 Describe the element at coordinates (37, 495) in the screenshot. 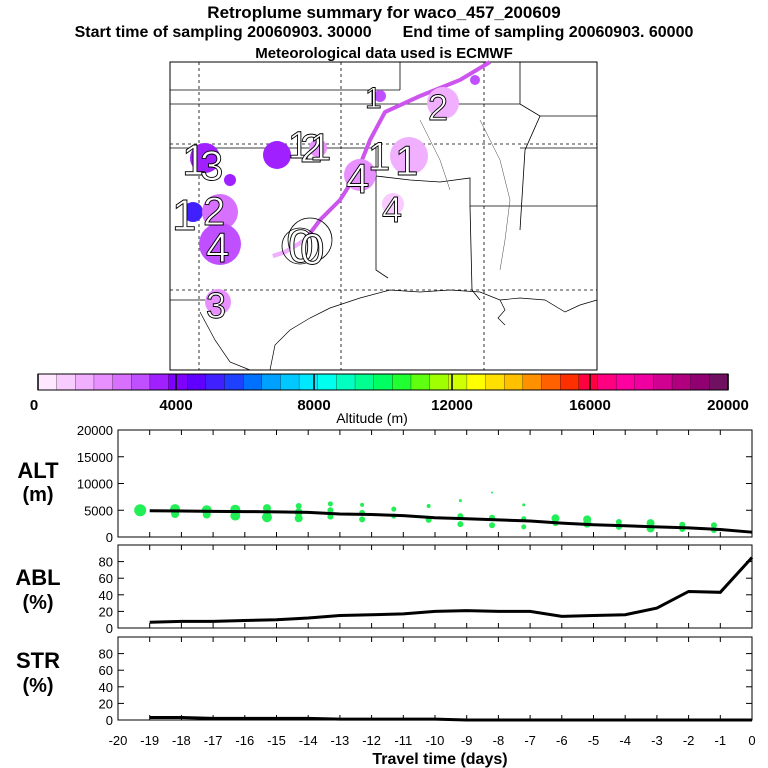

I see `alt-unit: (m)` at that location.